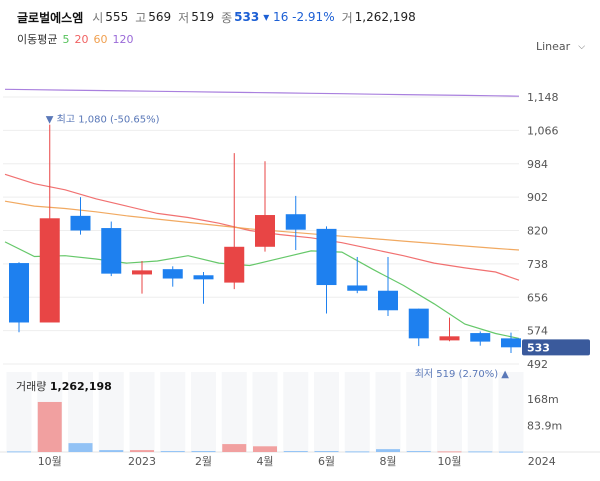 This screenshot has width=600, height=481. Describe the element at coordinates (103, 120) in the screenshot. I see `high-annotation: ▼ 최고 1,080 (-50.65%)` at that location.